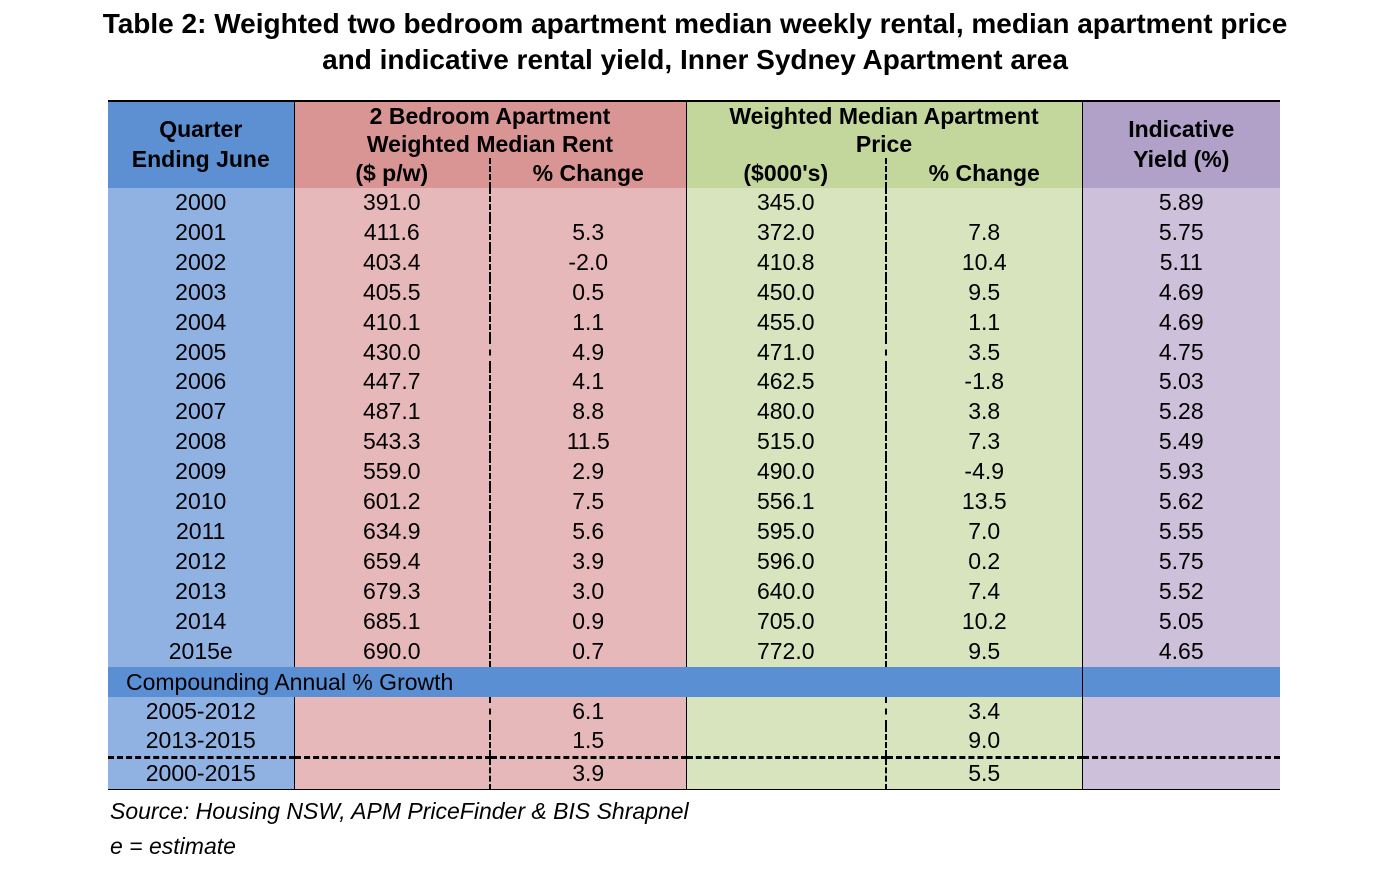 The image size is (1390, 888). What do you see at coordinates (1180, 232) in the screenshot?
I see `cell-yield: 5.75` at bounding box center [1180, 232].